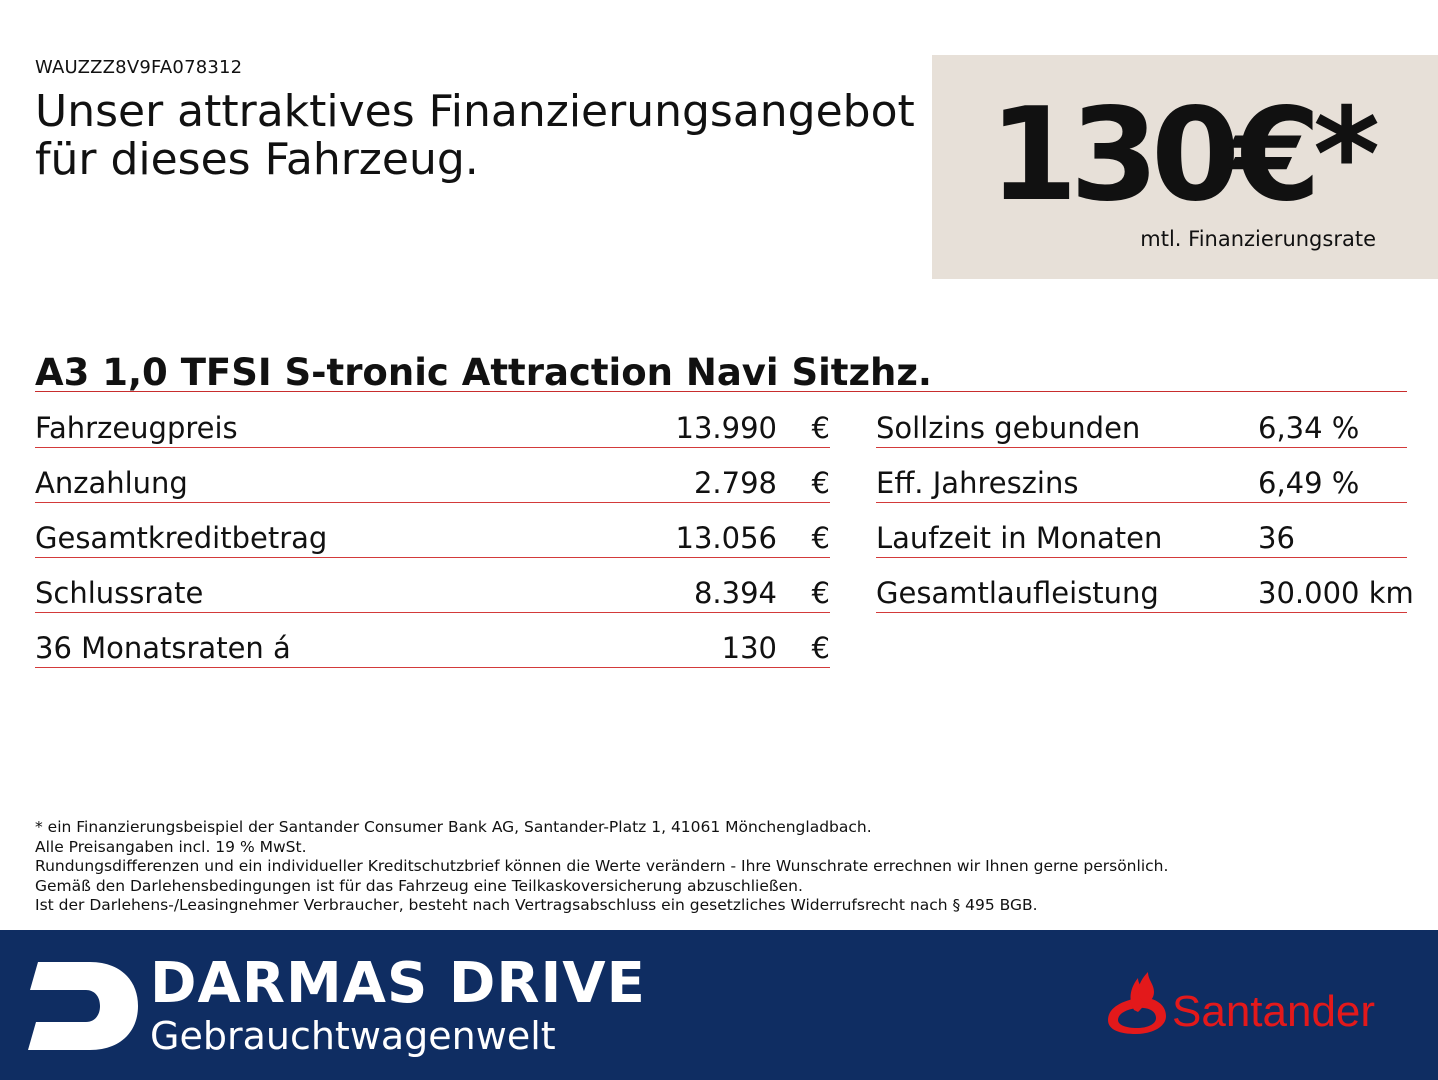 The height and width of the screenshot is (1080, 1438). I want to click on santander-logo: Santander, so click(1241, 1004).